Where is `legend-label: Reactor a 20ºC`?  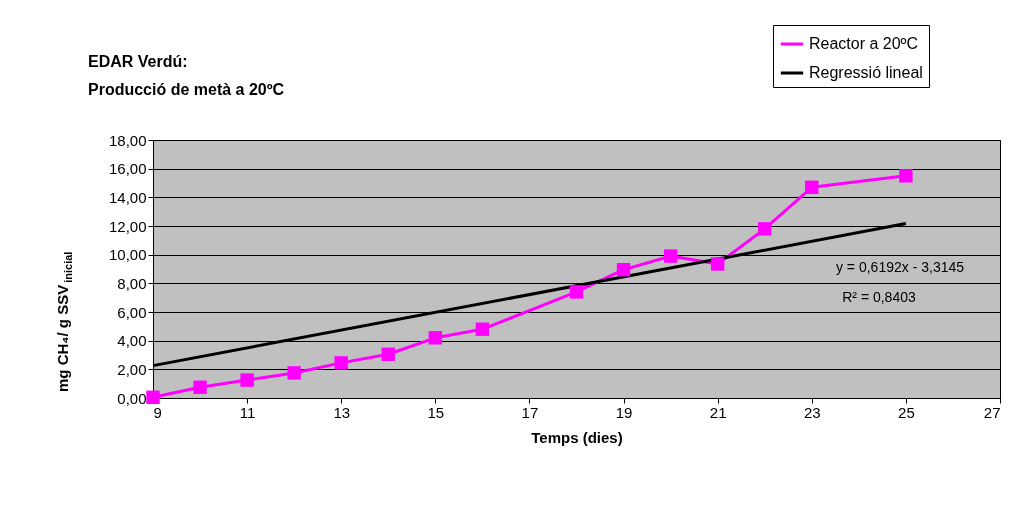 legend-label: Reactor a 20ºC is located at coordinates (864, 43).